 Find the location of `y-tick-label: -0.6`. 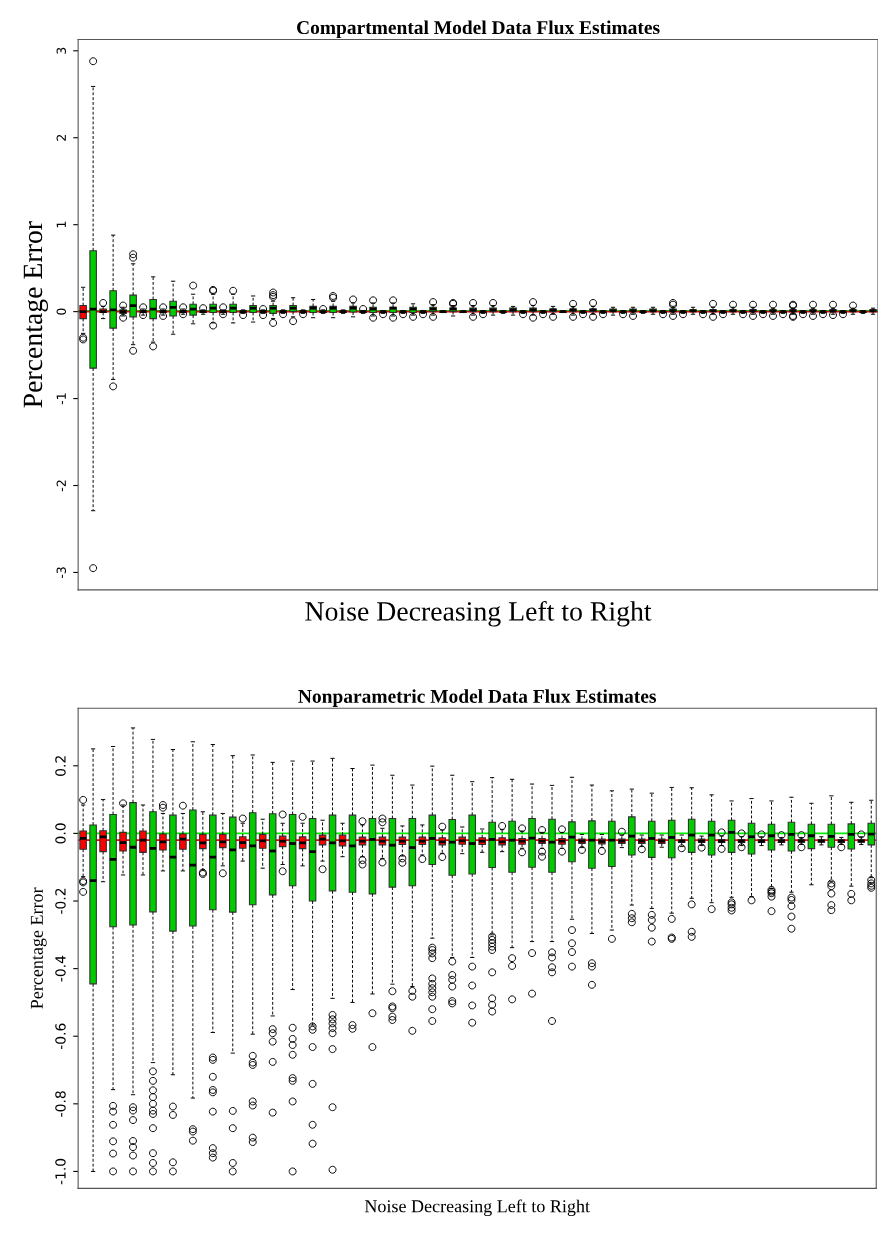

y-tick-label: -0.6 is located at coordinates (60, 1036).